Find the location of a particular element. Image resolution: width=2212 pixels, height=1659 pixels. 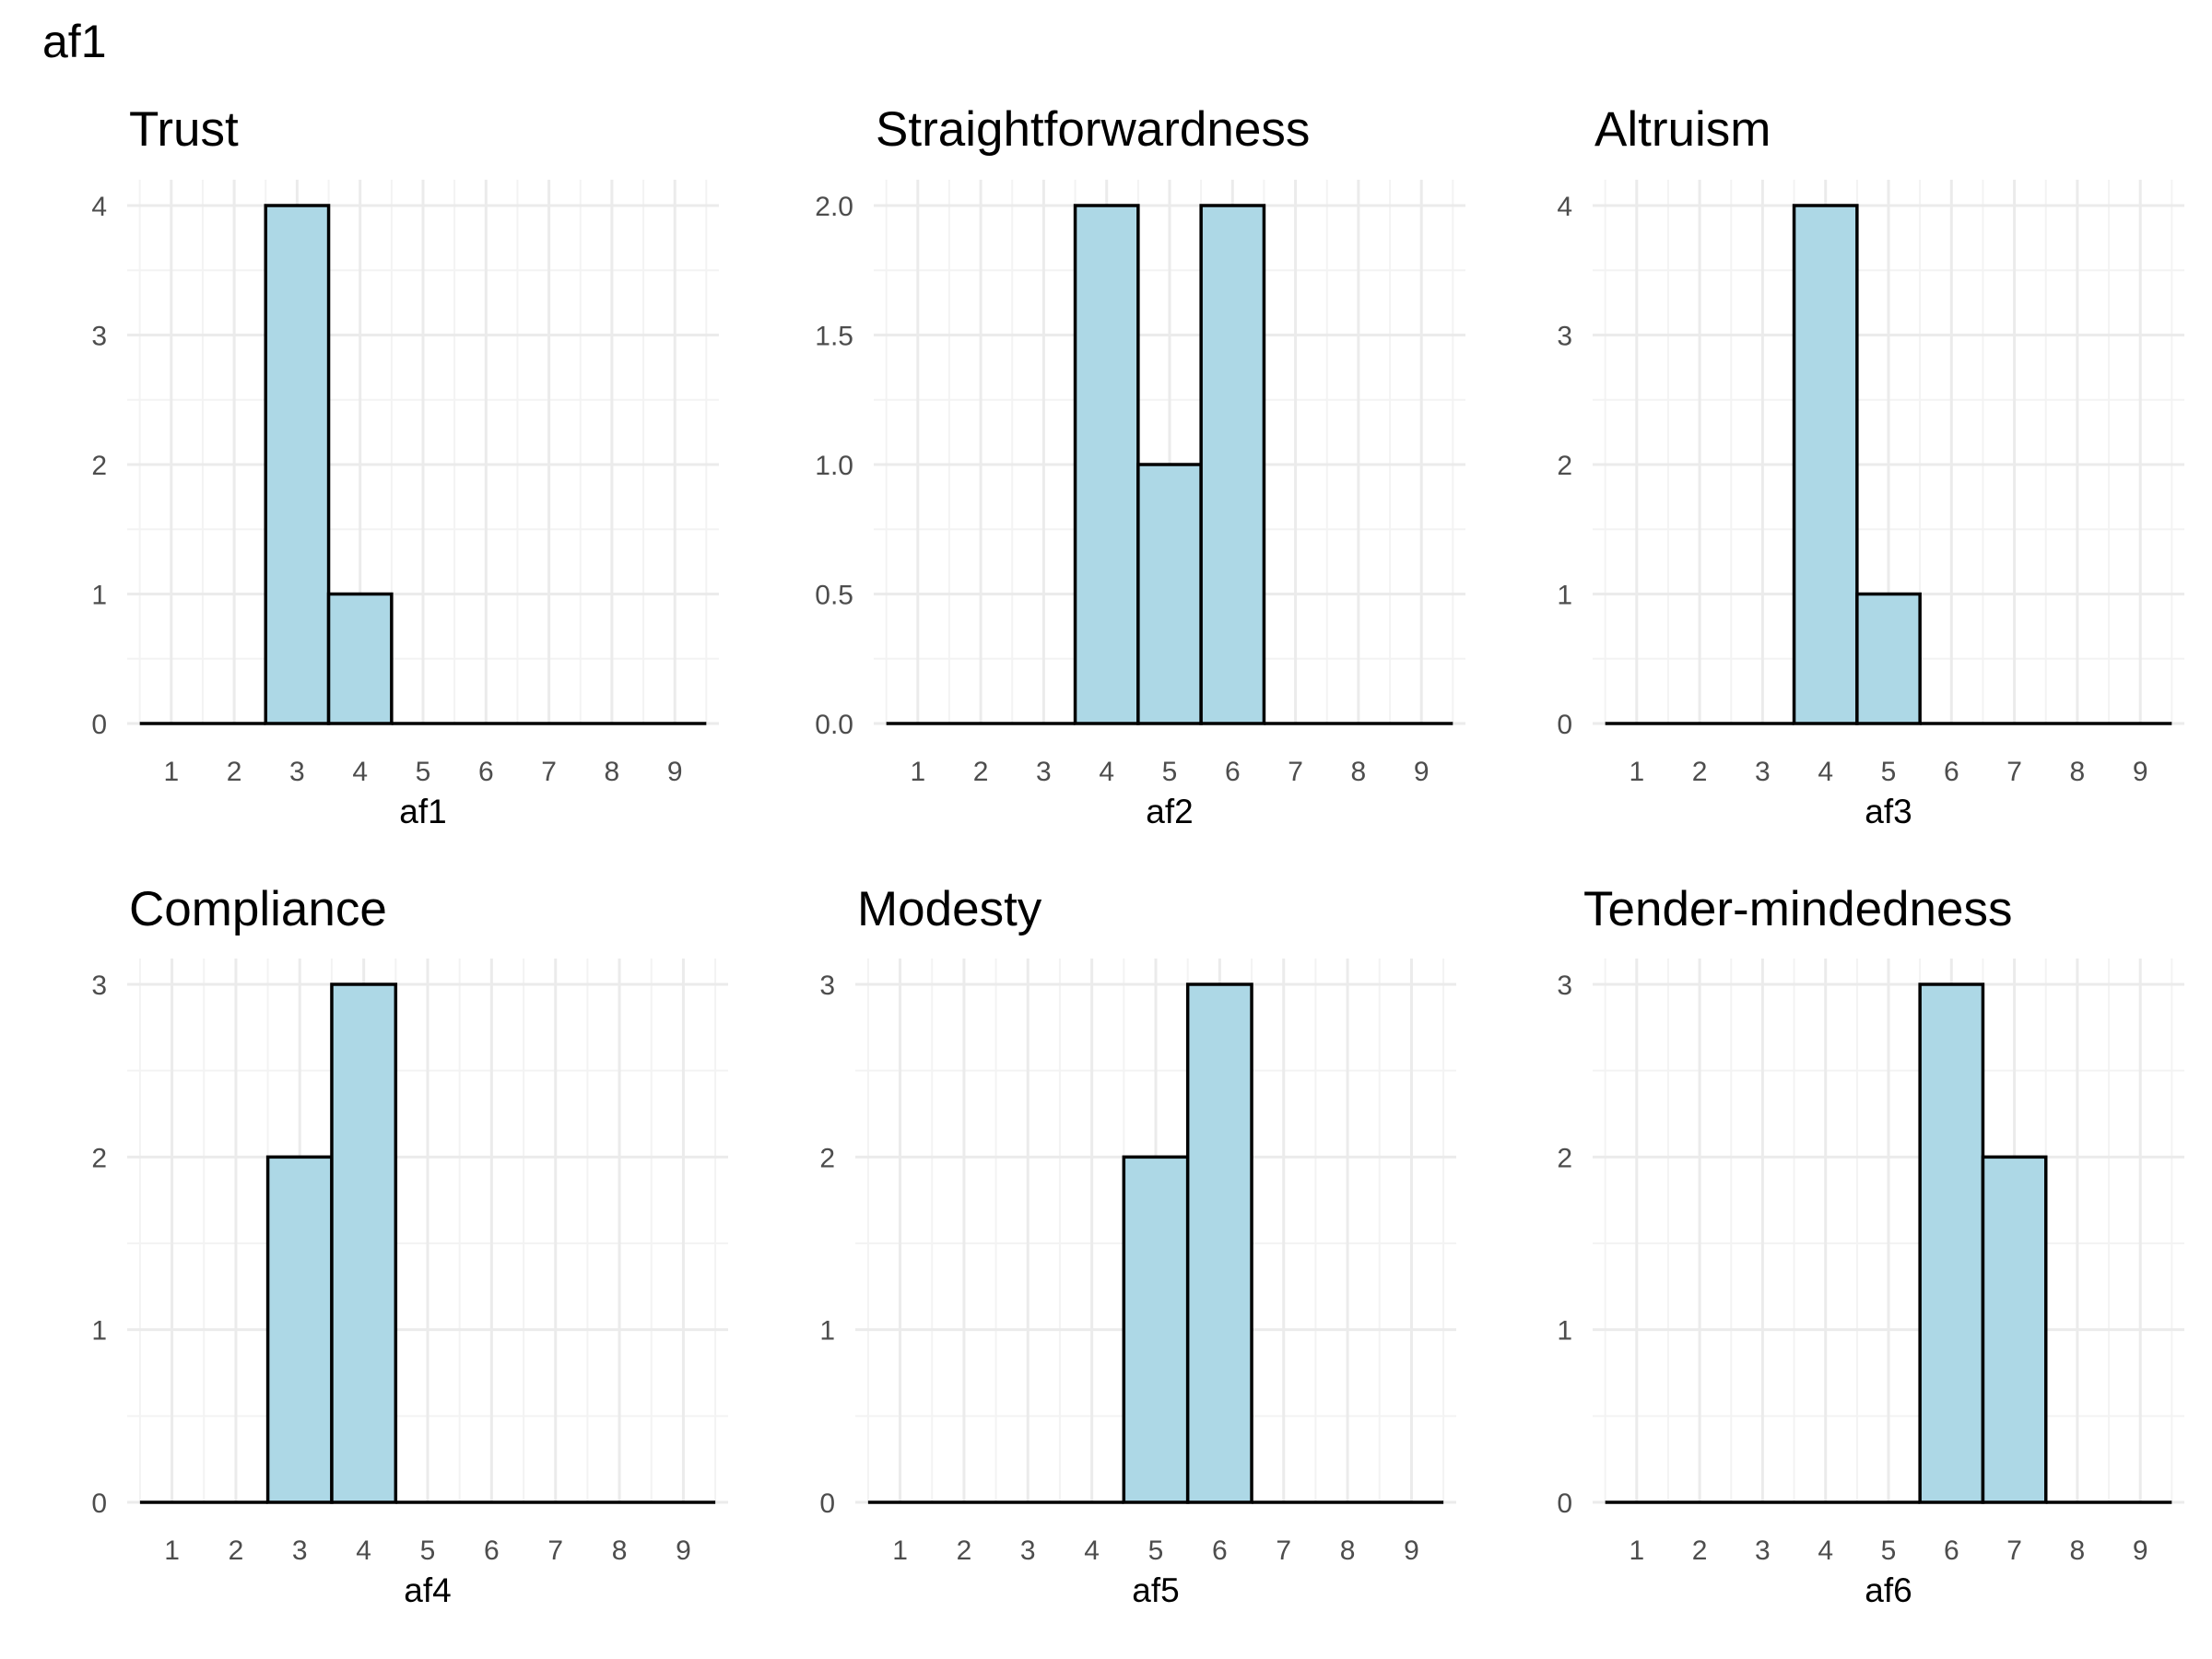

x-axis-title: af2 is located at coordinates (1169, 811).